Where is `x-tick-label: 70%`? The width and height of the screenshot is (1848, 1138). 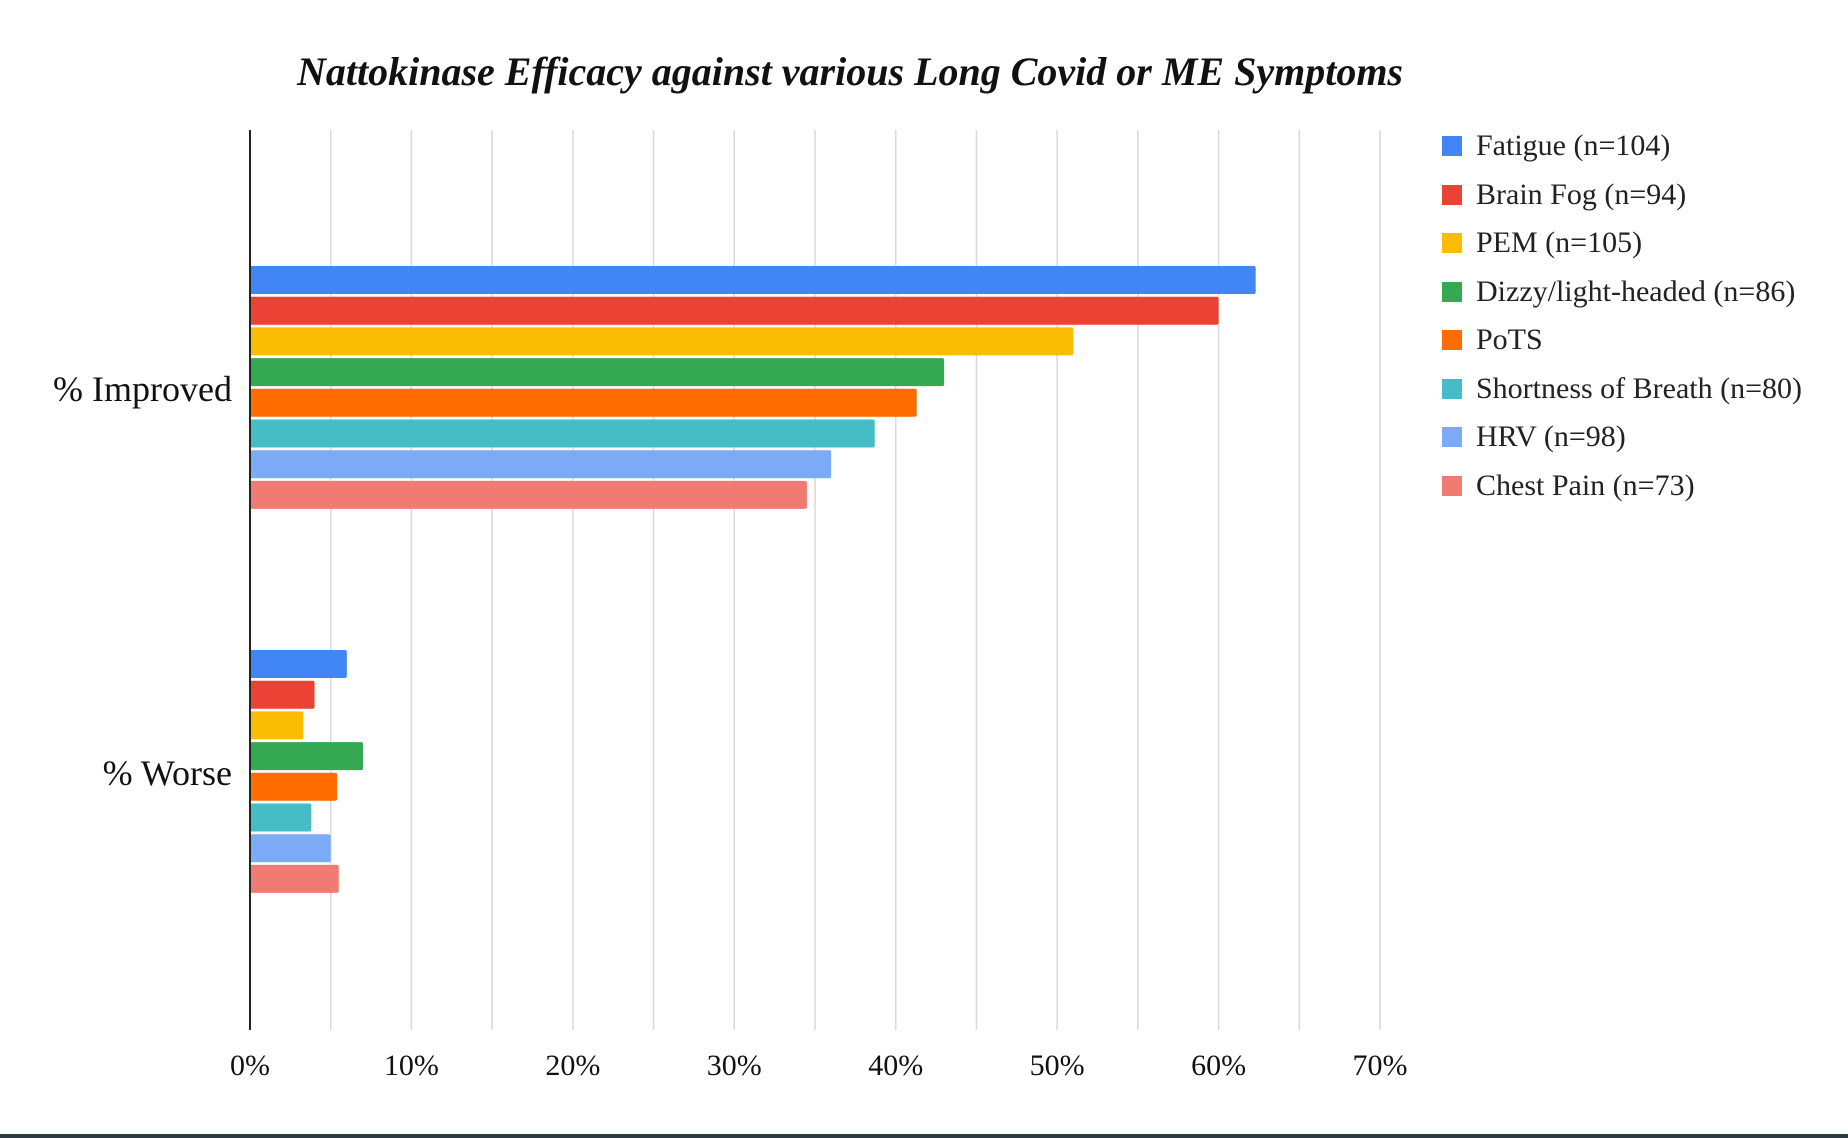
x-tick-label: 70% is located at coordinates (1380, 1065).